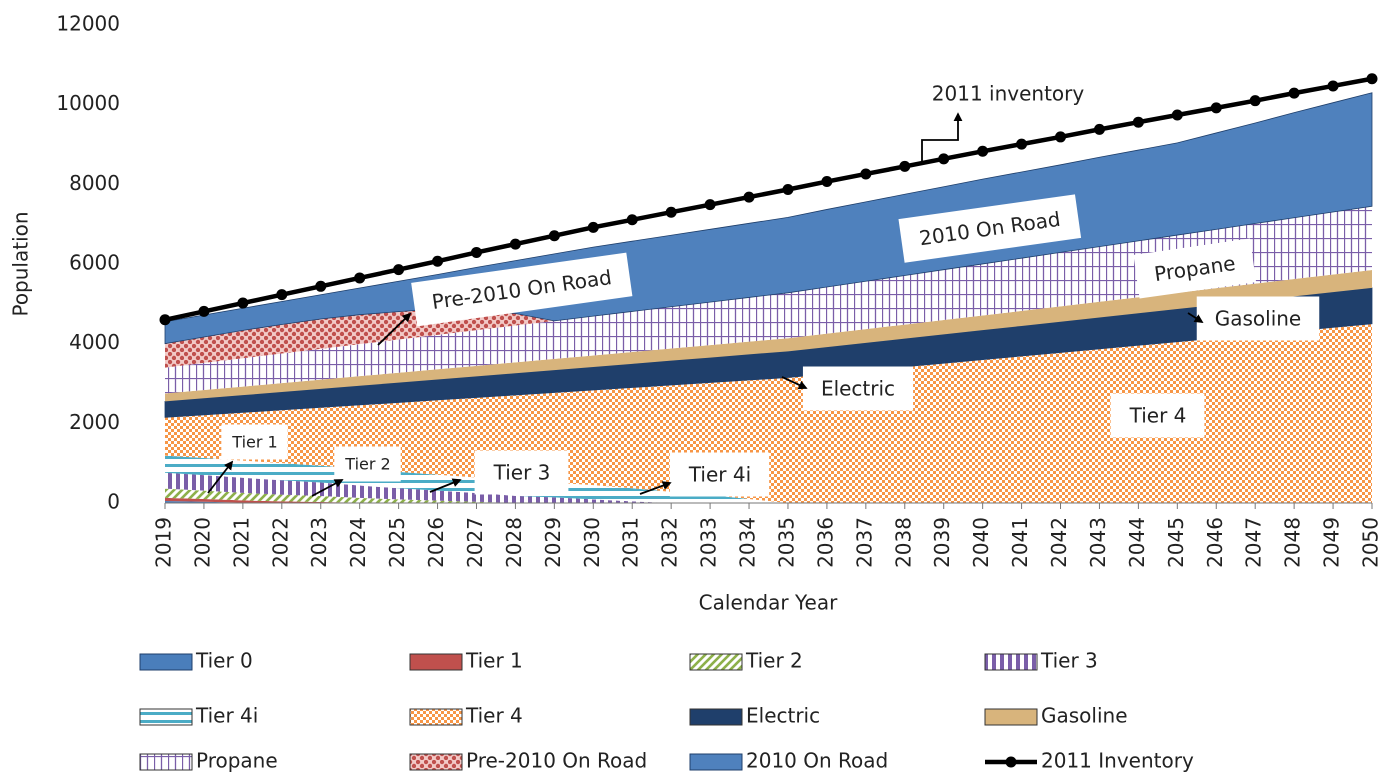 The image size is (1397, 776). Describe the element at coordinates (436, 542) in the screenshot. I see `x-tick-label: 2026` at that location.